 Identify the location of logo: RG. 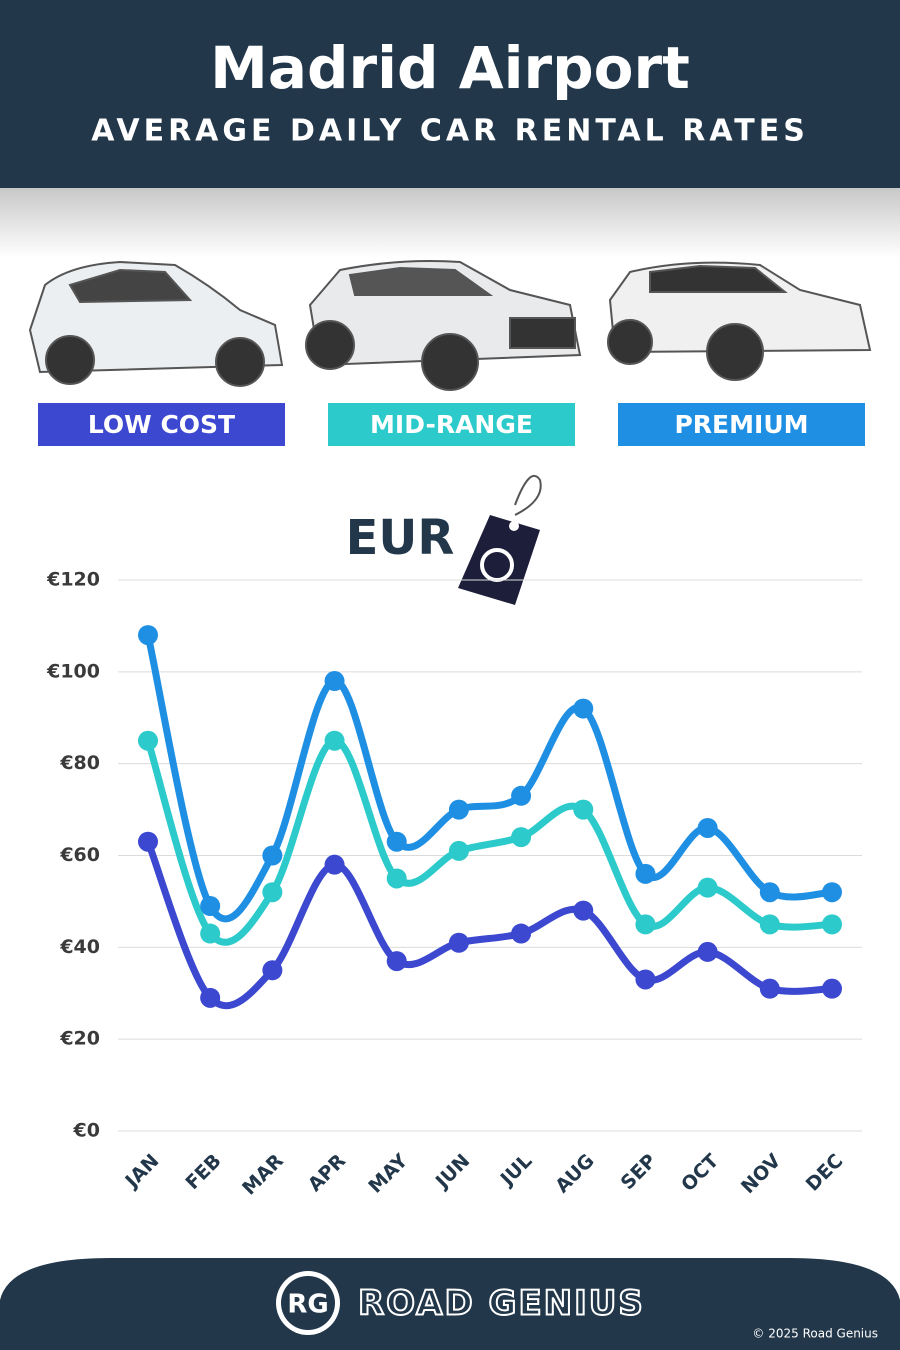
(307, 1305).